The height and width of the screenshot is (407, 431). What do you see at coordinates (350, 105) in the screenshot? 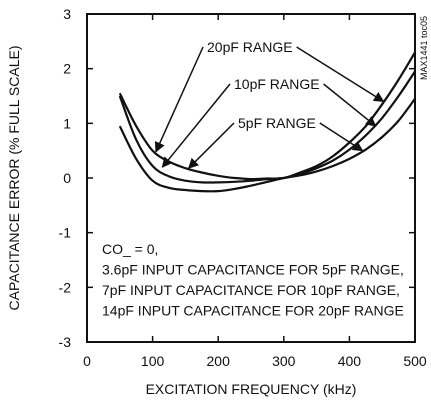
I see `leader-right-10pf-range` at bounding box center [350, 105].